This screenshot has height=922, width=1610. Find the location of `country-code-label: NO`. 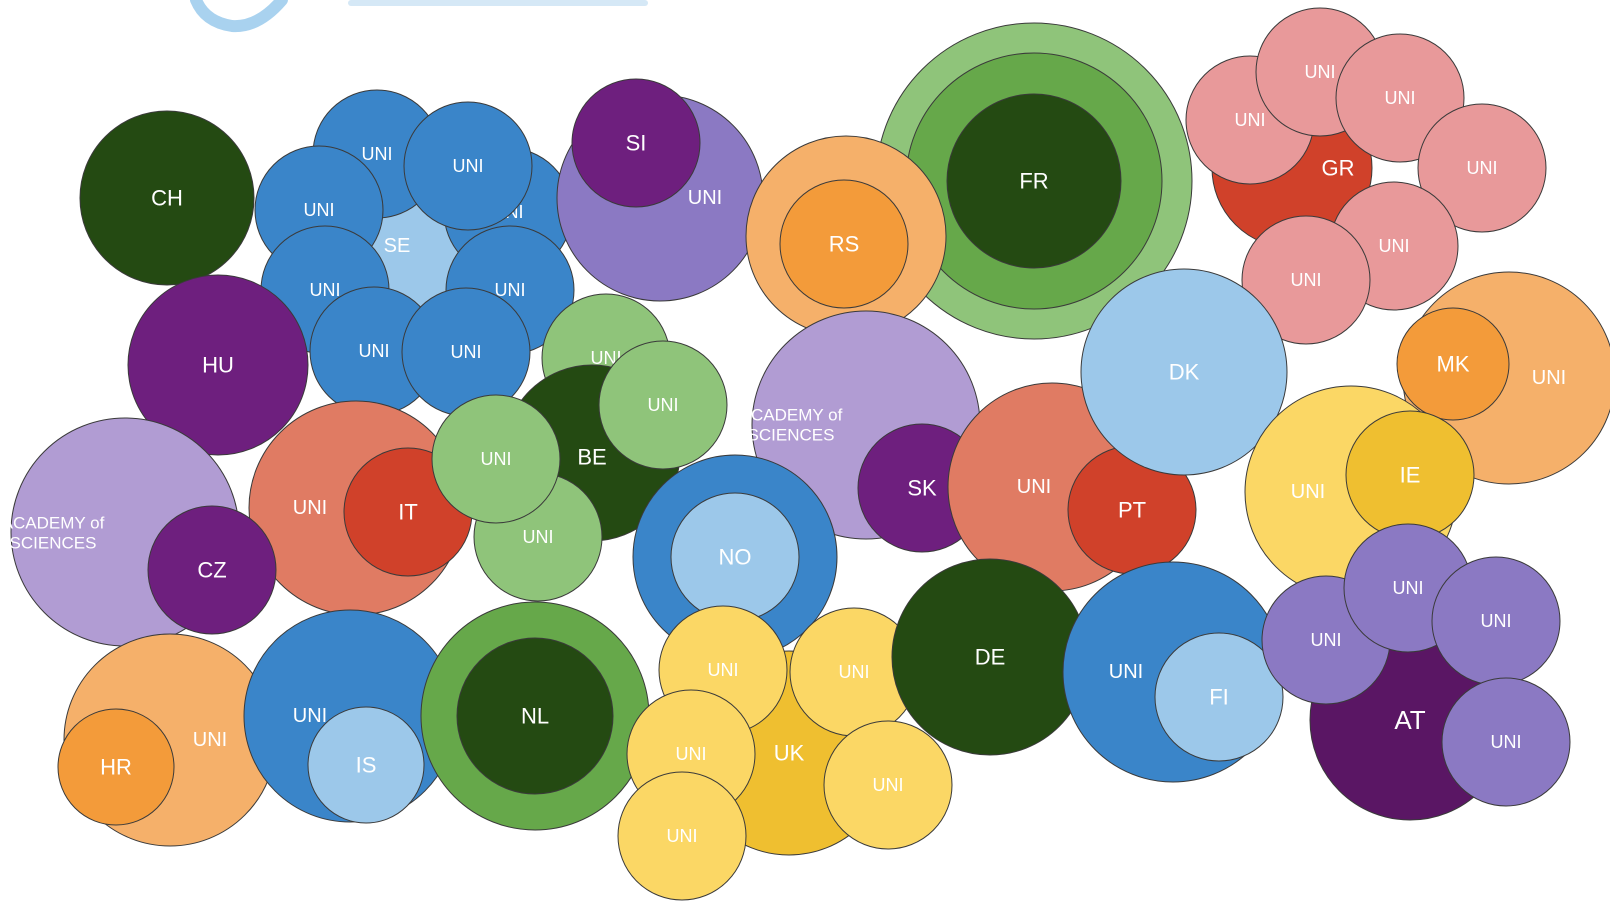

country-code-label: NO is located at coordinates (735, 557).